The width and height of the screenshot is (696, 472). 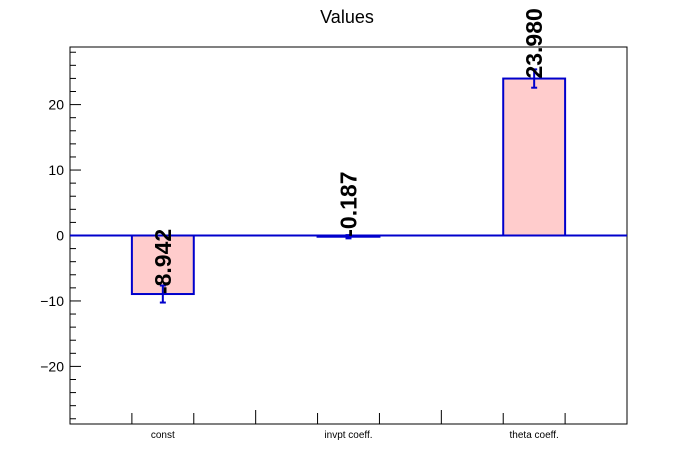 What do you see at coordinates (534, 43) in the screenshot?
I see `data-label: 23.980` at bounding box center [534, 43].